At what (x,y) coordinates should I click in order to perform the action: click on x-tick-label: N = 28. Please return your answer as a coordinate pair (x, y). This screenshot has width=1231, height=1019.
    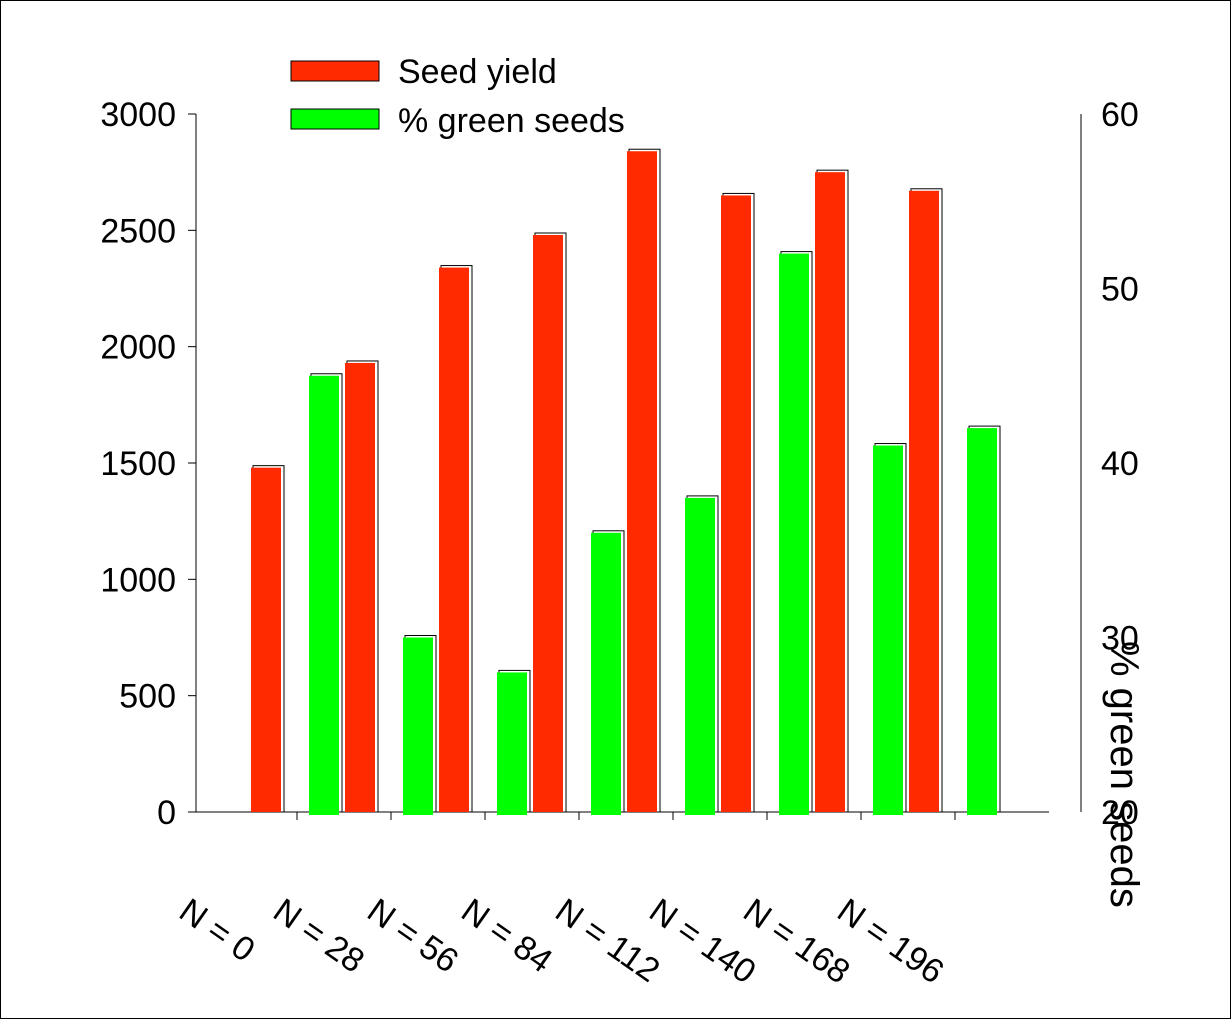
    Looking at the image, I should click on (318, 935).